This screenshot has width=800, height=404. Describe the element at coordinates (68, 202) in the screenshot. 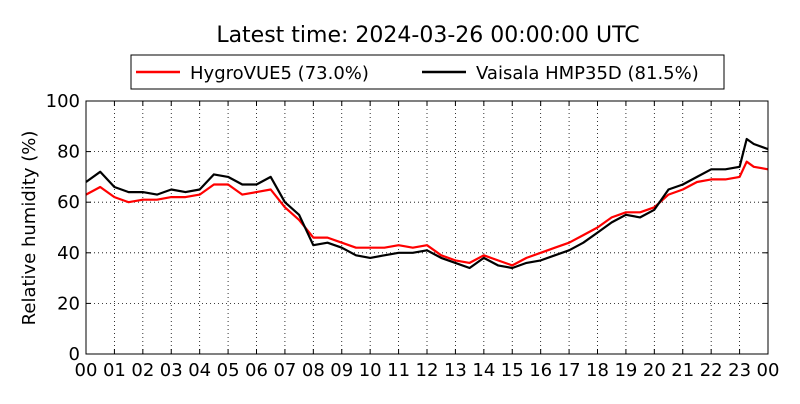

I see `y-tick-label: 60` at that location.